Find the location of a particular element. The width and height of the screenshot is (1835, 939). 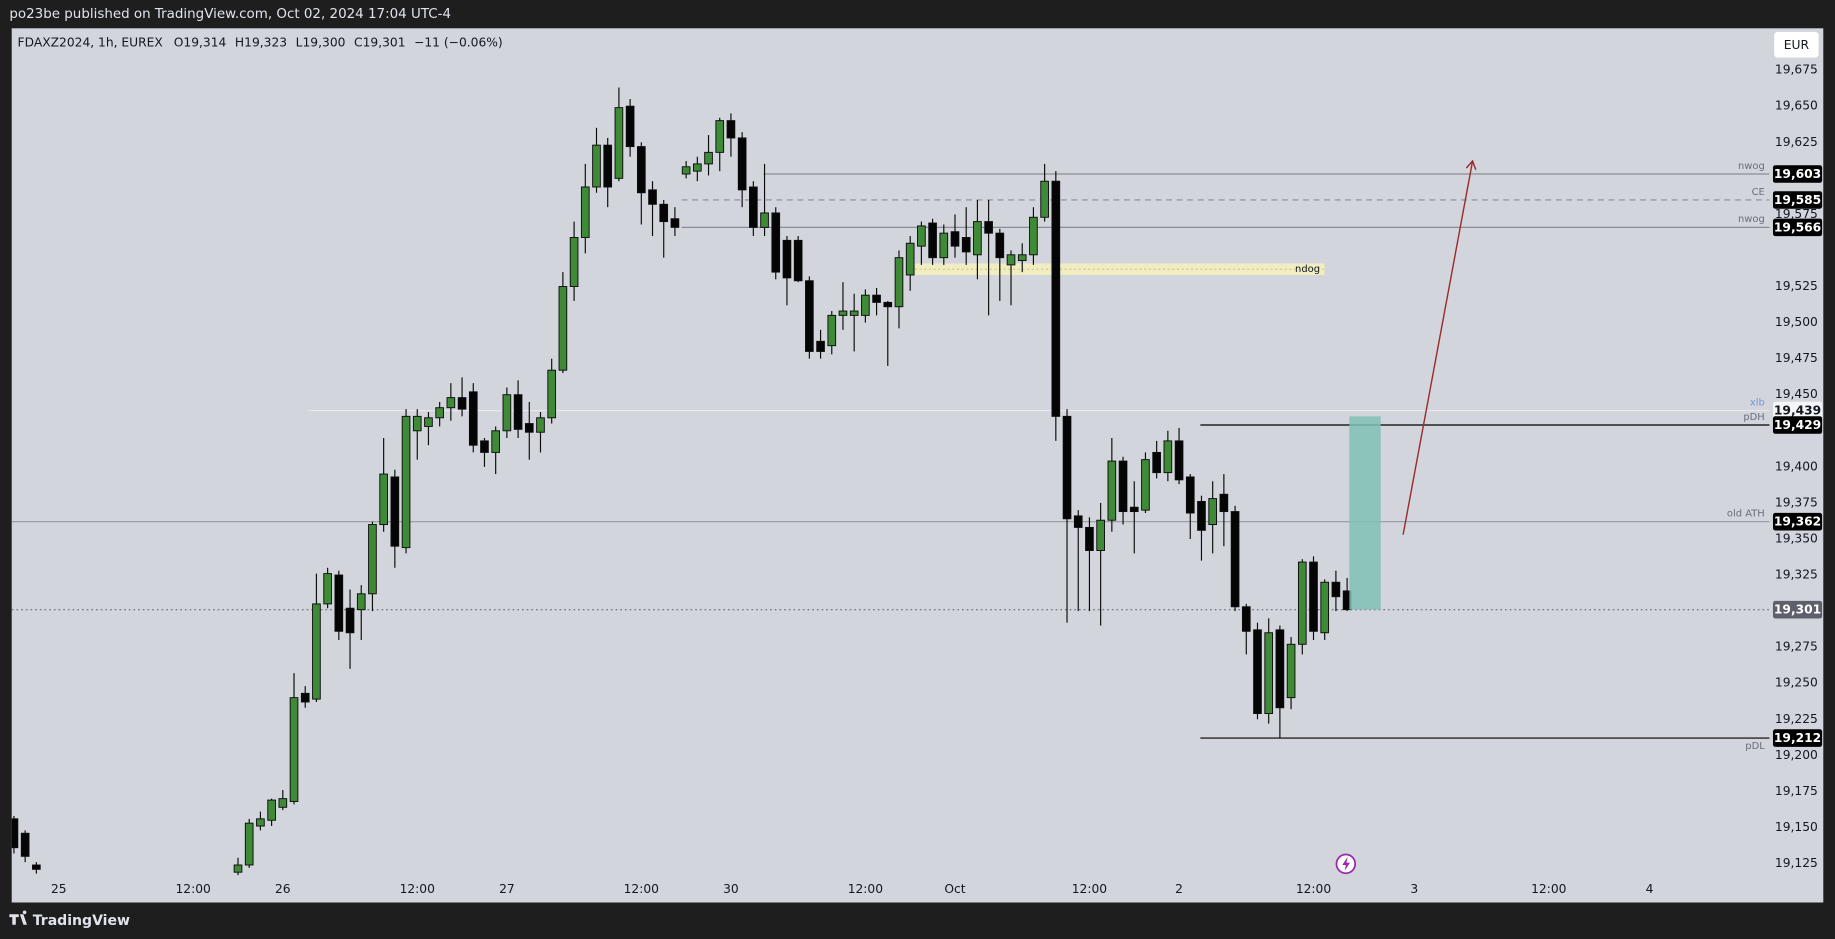

currency: EUR is located at coordinates (1797, 45).